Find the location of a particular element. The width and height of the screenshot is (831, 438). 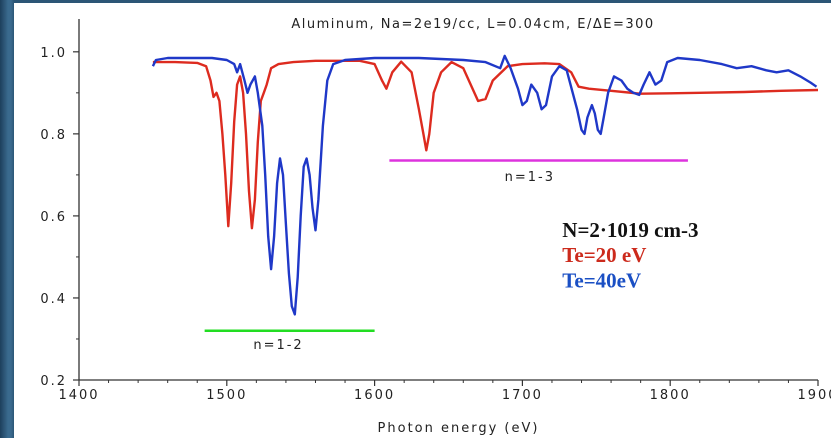

y-tick-label: 0.4 is located at coordinates (53, 299).